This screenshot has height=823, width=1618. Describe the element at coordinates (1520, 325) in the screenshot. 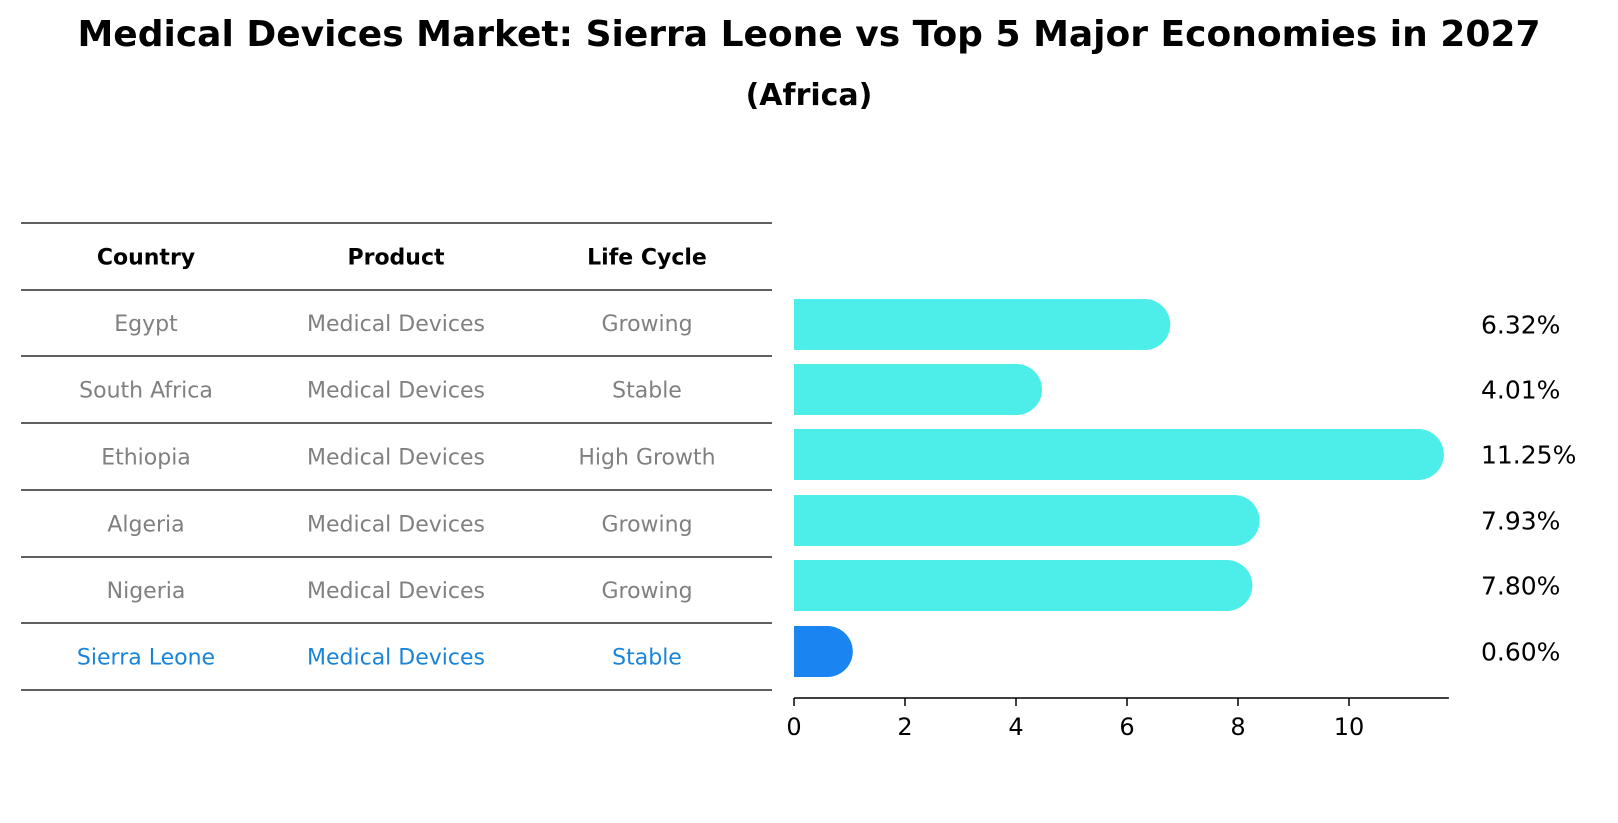

I see `value-label: 6.32%` at that location.